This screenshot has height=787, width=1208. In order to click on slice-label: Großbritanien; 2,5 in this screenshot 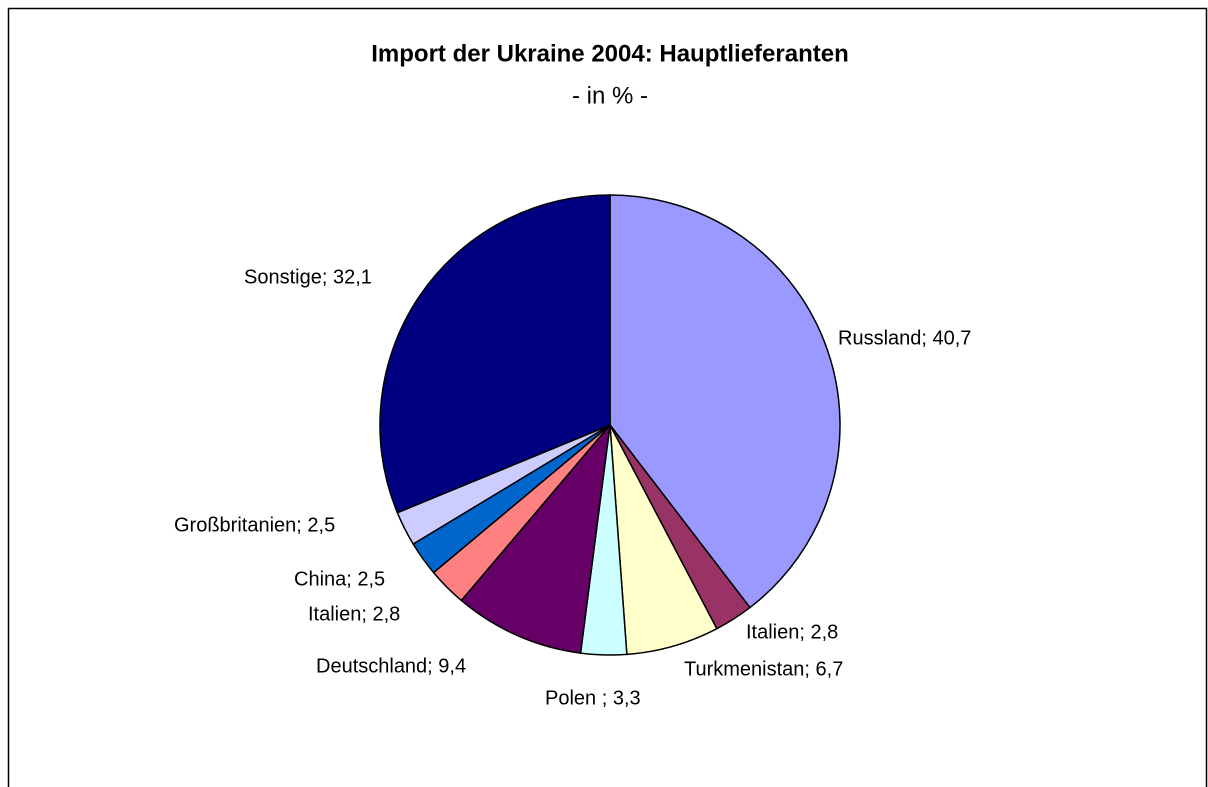, I will do `click(254, 525)`.